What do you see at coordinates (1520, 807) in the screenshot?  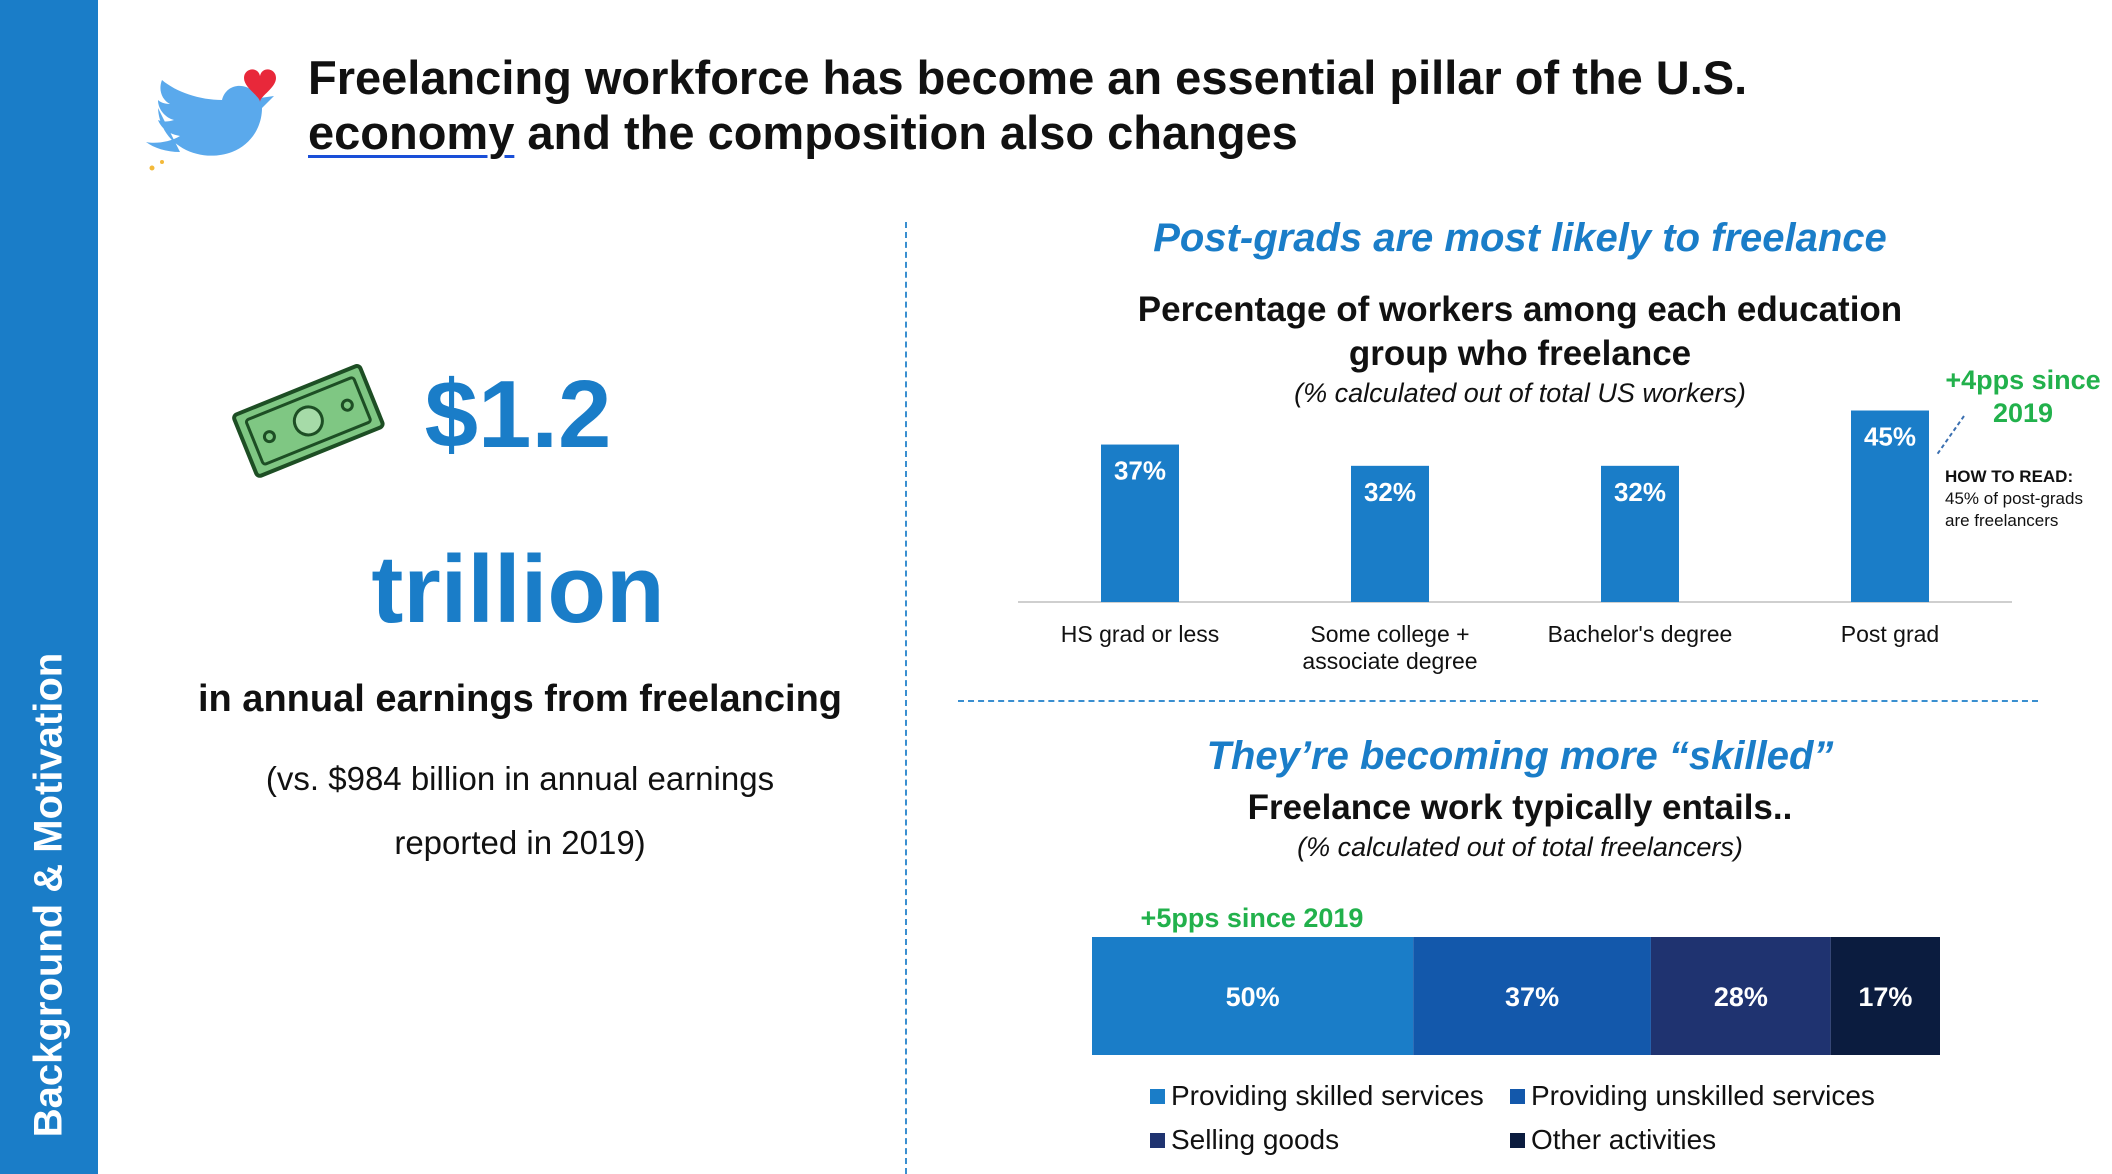 I see `skills-chart-title: Freelance work typically entails..` at bounding box center [1520, 807].